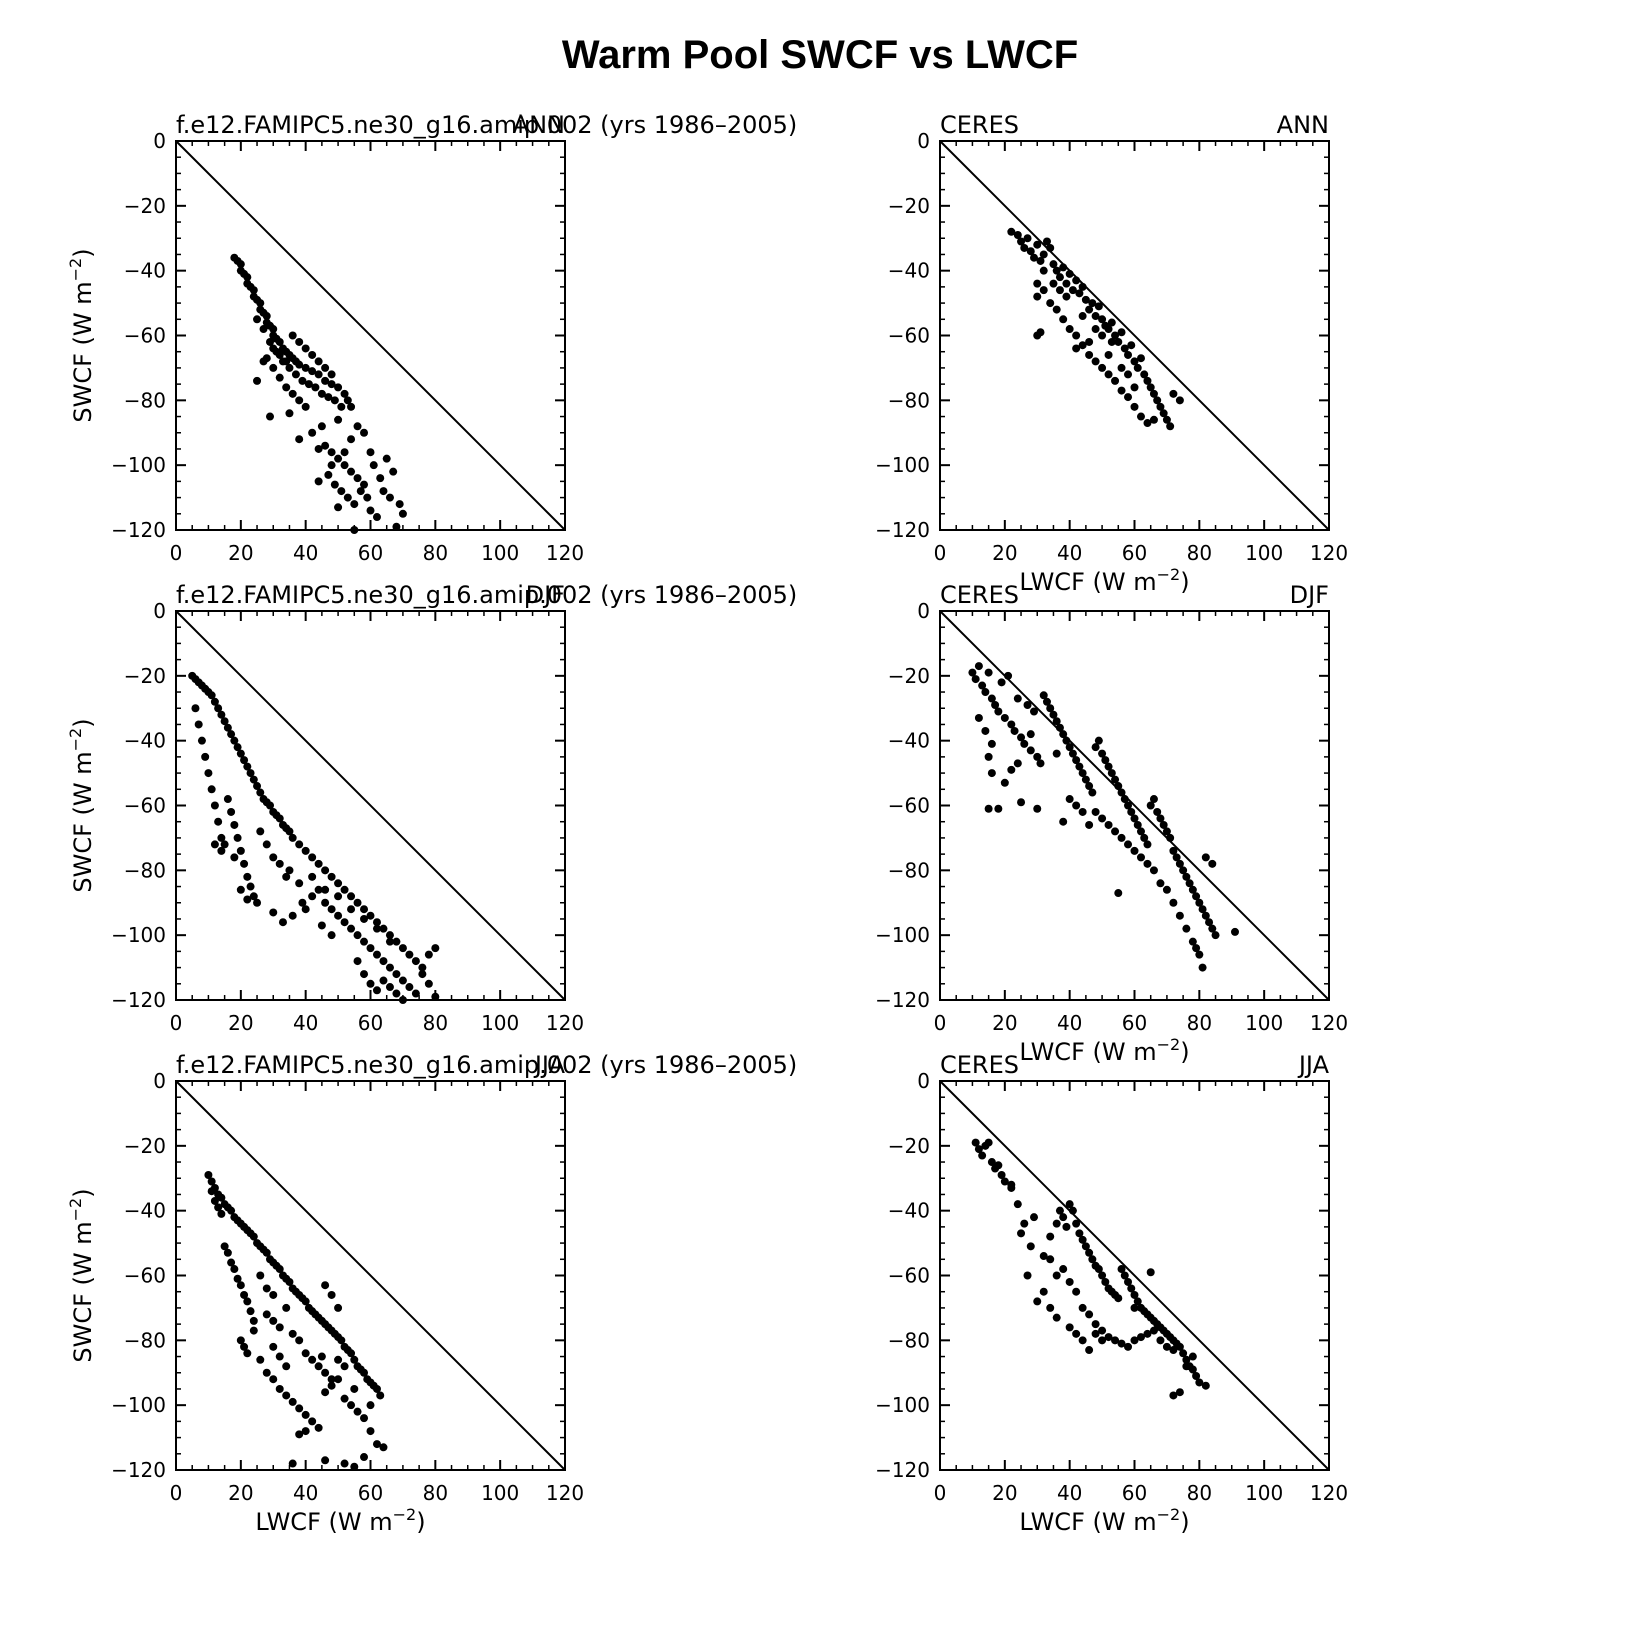 The height and width of the screenshot is (1635, 1635). What do you see at coordinates (138, 1000) in the screenshot?
I see `y-tick-label: −120` at bounding box center [138, 1000].